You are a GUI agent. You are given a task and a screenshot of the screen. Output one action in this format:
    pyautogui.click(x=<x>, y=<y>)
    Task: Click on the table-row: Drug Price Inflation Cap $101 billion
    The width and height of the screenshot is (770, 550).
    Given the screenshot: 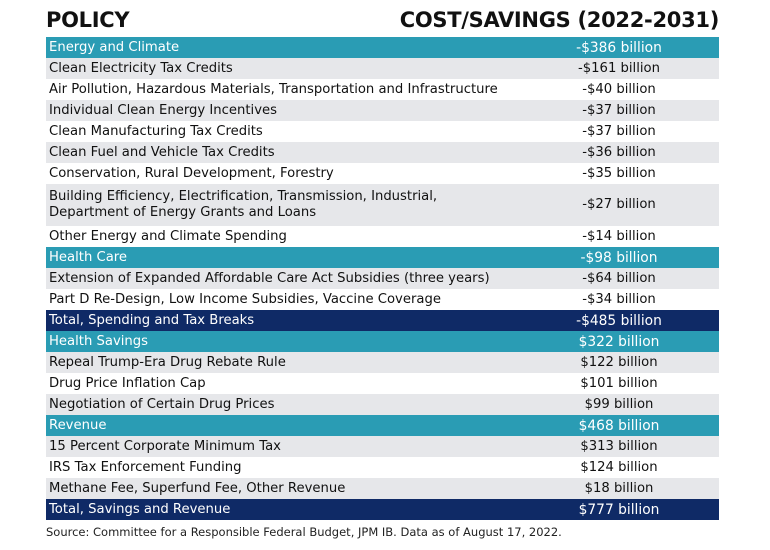 What is the action you would take?
    pyautogui.click(x=382, y=383)
    